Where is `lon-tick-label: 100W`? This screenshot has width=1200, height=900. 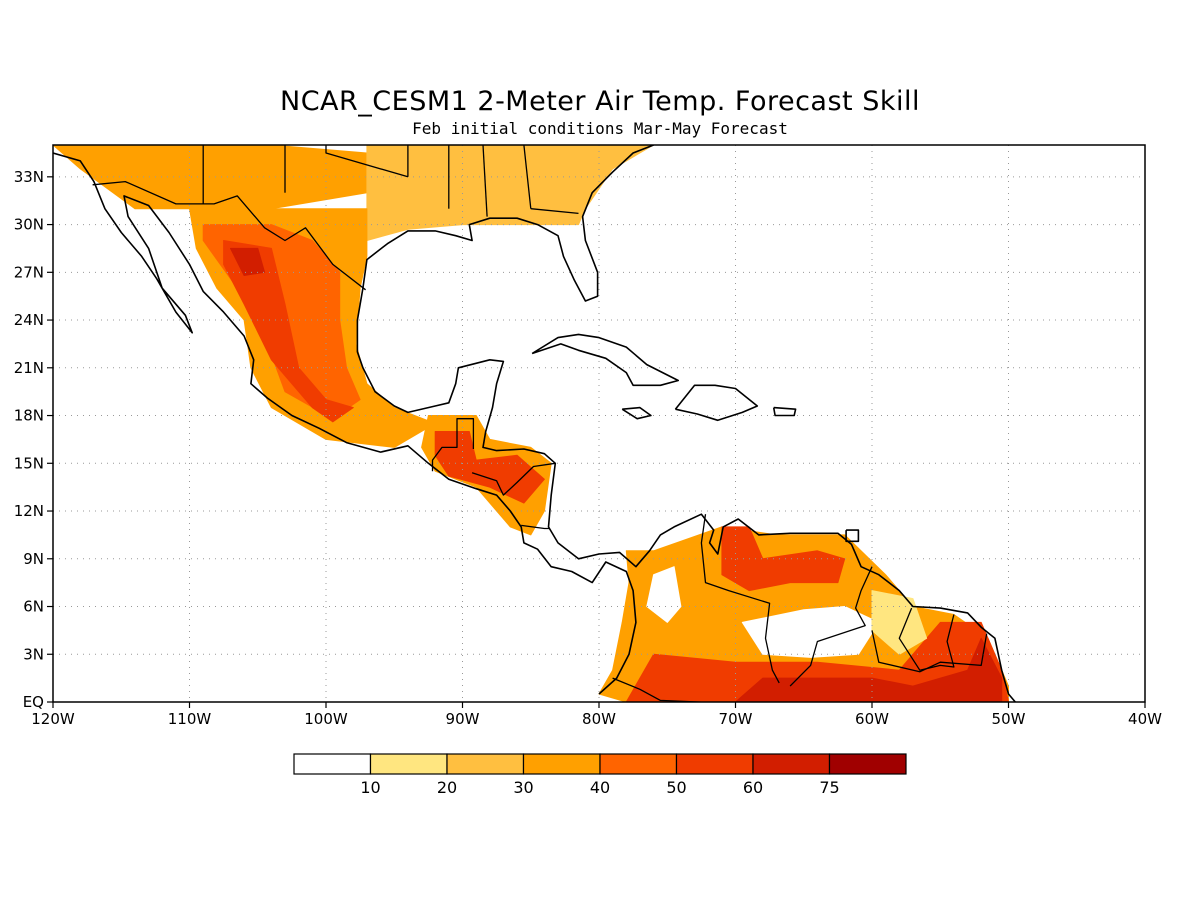 lon-tick-label: 100W is located at coordinates (326, 719).